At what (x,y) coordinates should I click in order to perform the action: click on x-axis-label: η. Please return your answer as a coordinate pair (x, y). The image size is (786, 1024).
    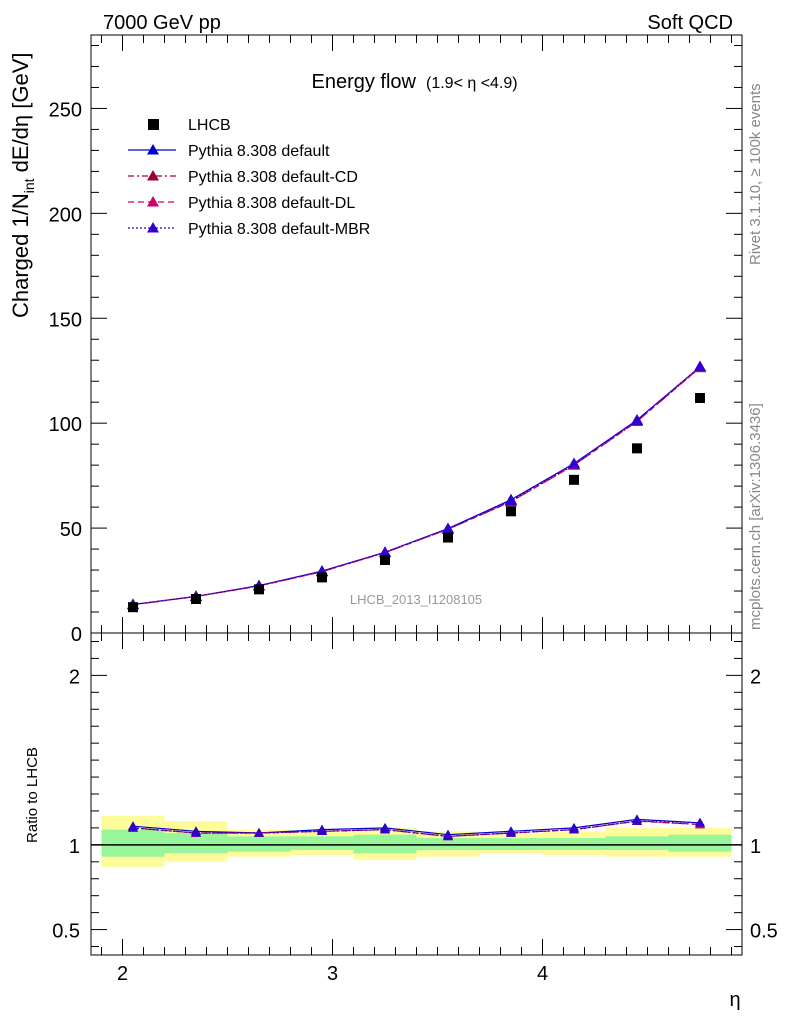
    Looking at the image, I should click on (734, 1000).